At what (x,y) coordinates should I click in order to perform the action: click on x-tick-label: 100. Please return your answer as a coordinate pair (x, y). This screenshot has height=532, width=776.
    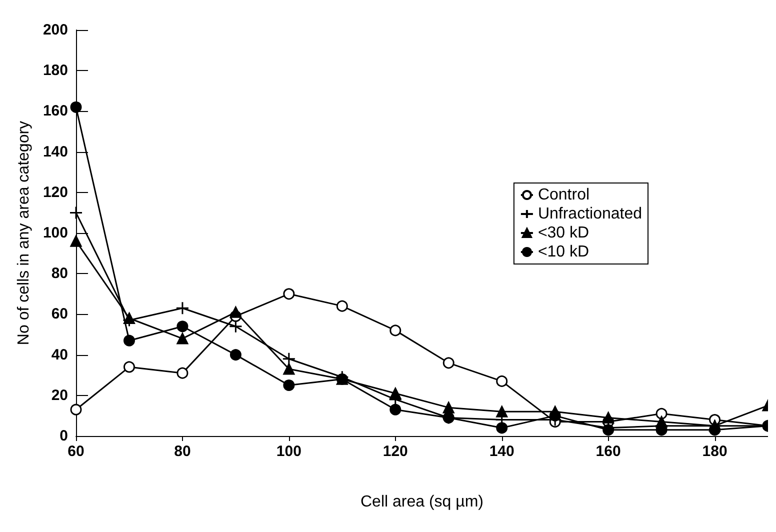
    Looking at the image, I should click on (289, 451).